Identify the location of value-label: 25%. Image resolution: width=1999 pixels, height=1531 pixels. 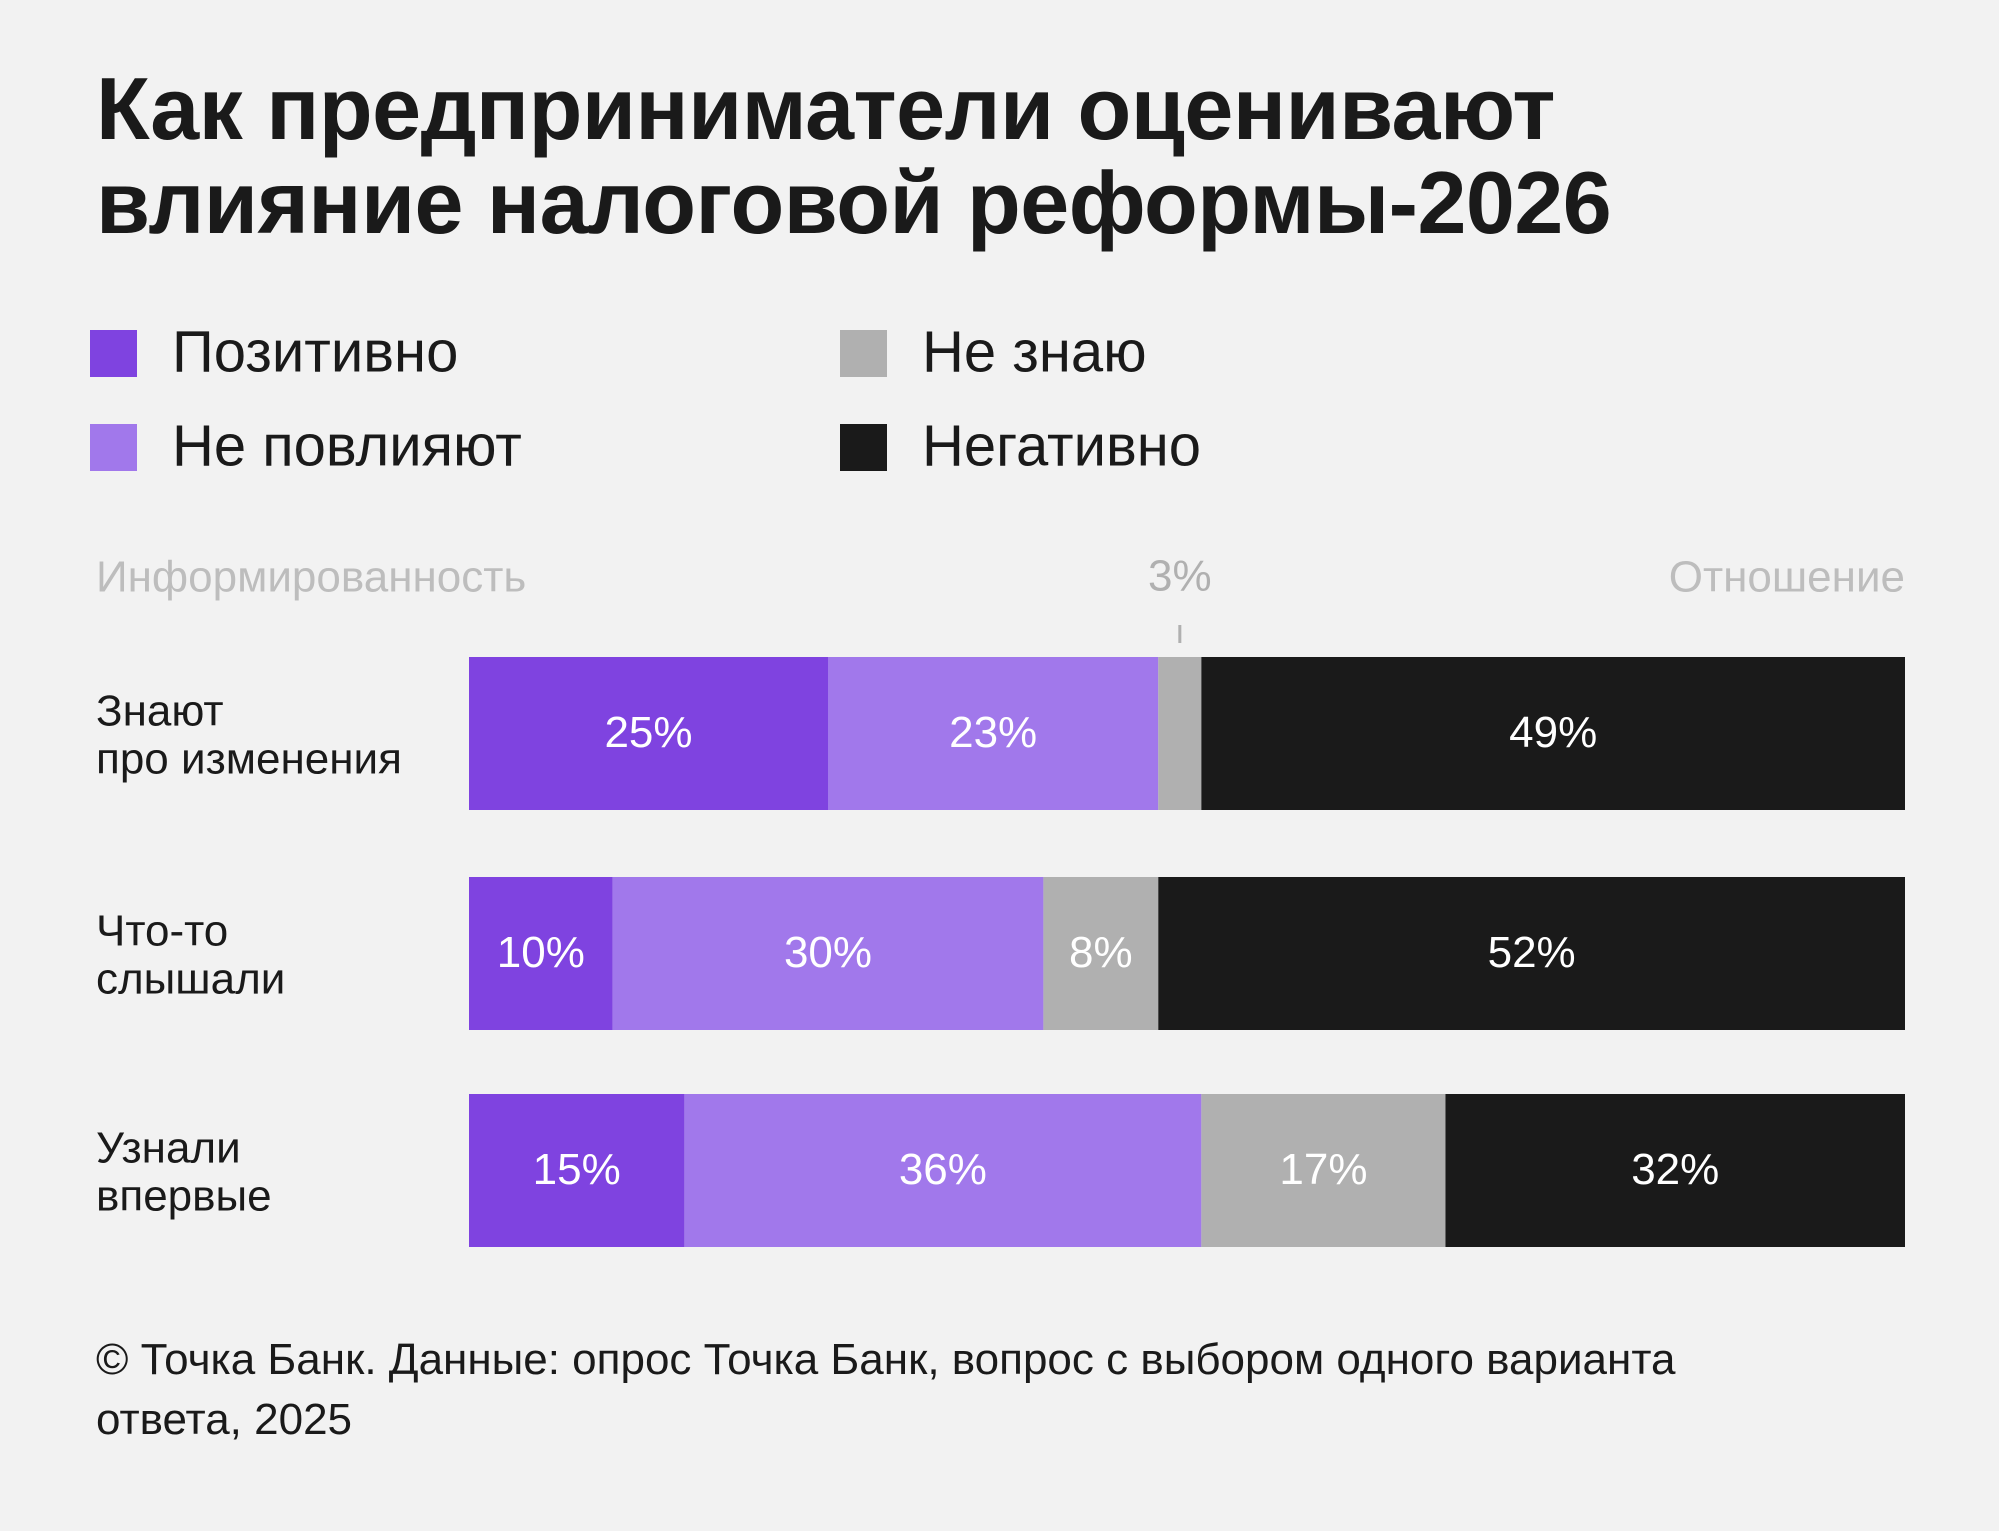
(648, 732).